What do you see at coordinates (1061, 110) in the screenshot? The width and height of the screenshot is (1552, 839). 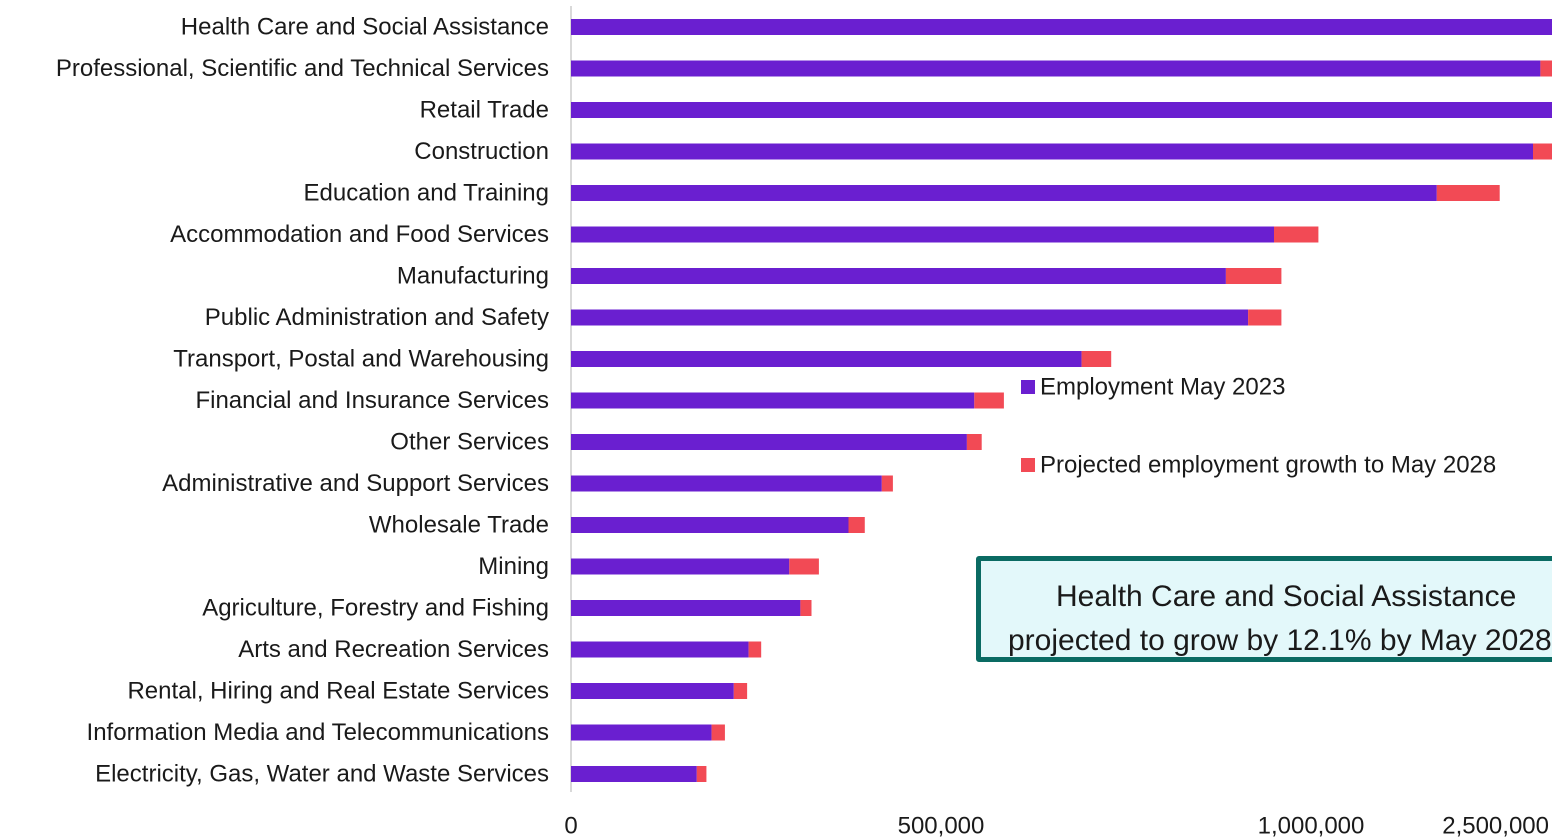 I see `bar-employment-retail-trade` at bounding box center [1061, 110].